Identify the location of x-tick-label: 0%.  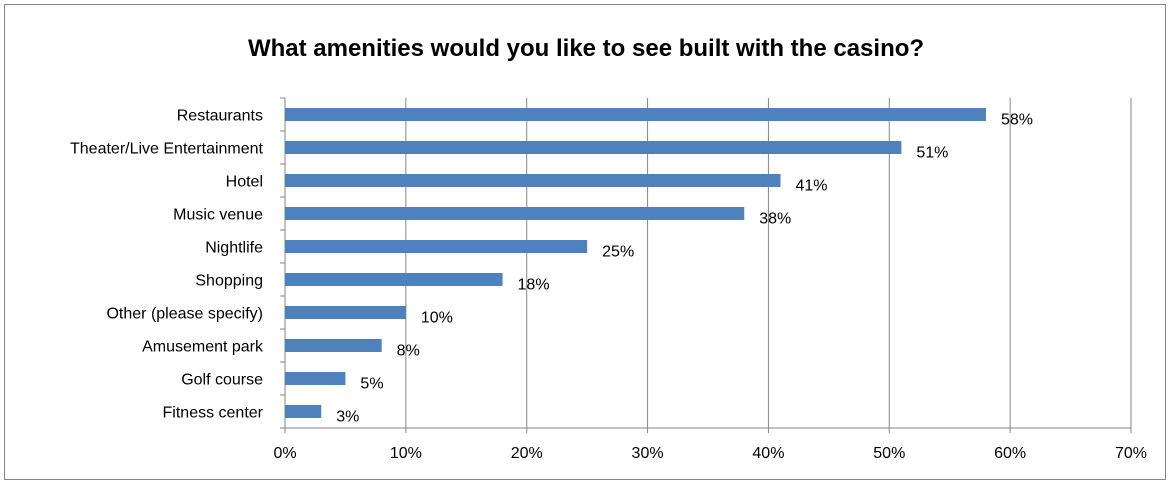
(284, 453).